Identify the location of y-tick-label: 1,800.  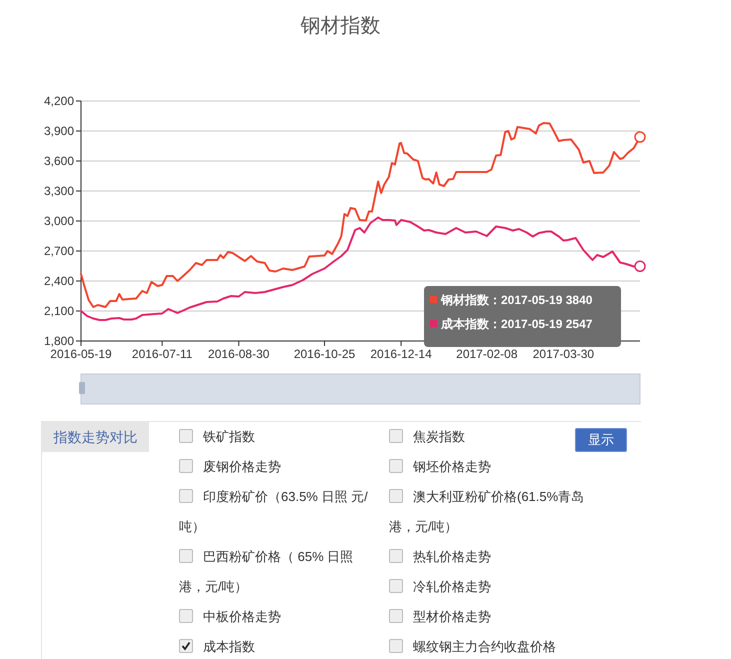
(59, 341).